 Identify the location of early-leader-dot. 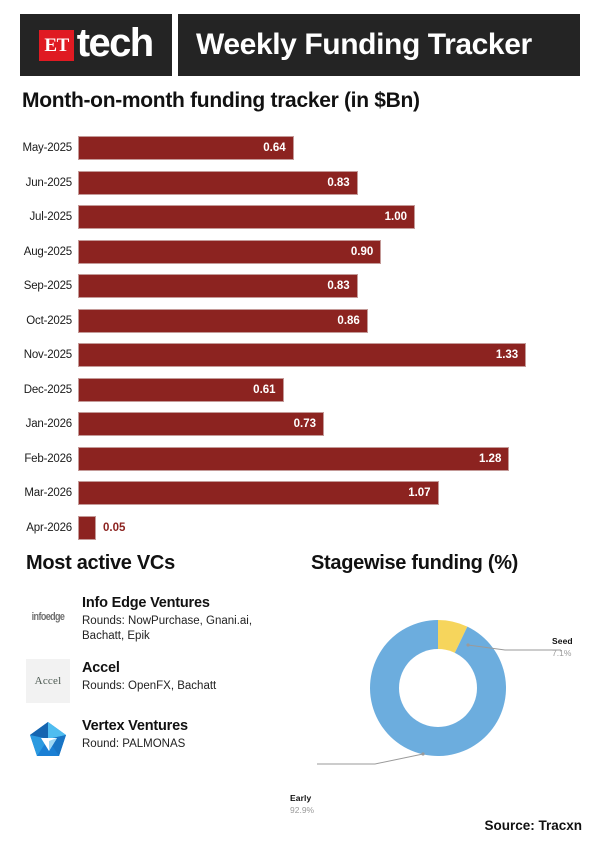
(423, 754).